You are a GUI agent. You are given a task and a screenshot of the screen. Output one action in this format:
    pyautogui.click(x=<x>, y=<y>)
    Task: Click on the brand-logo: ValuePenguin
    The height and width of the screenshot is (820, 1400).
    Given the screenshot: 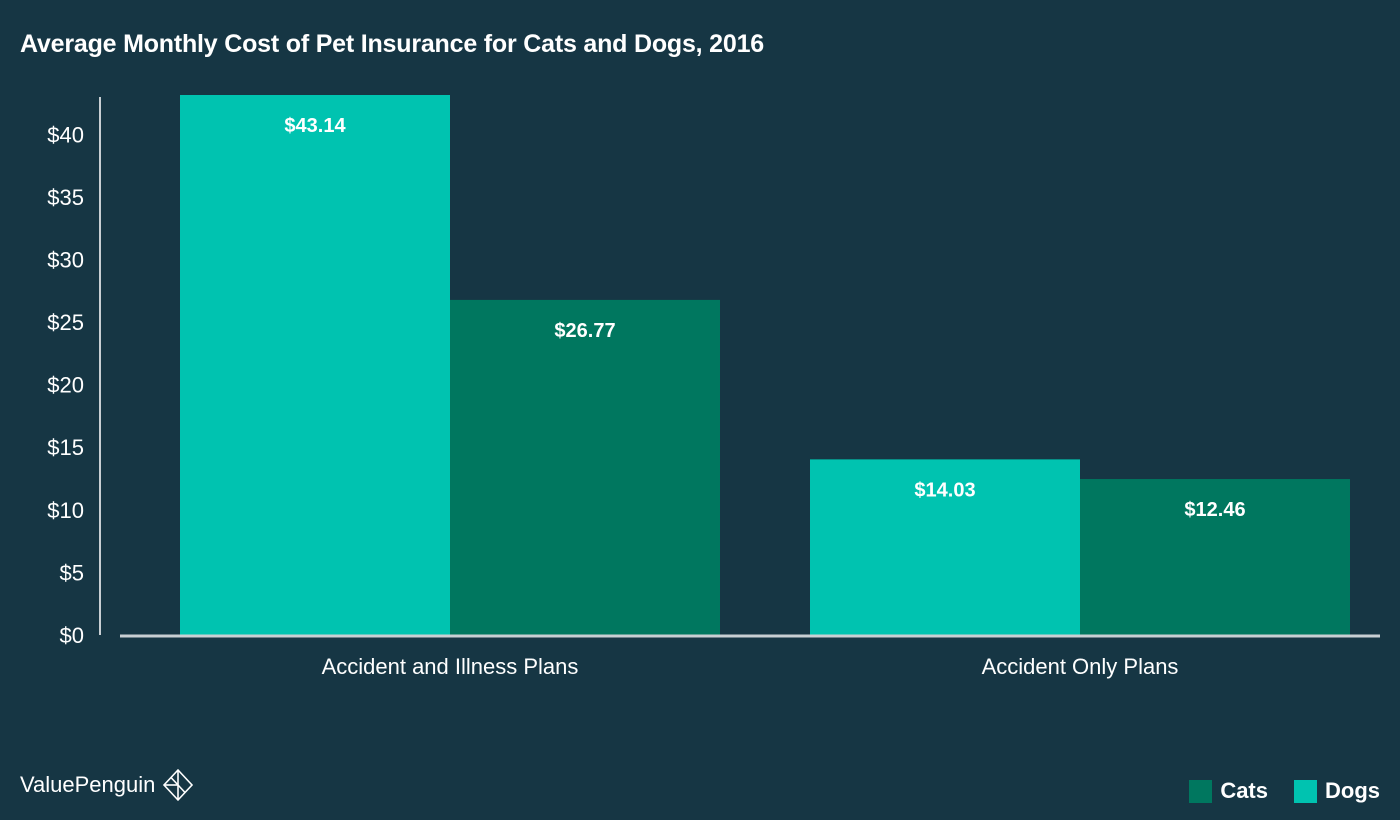 What is the action you would take?
    pyautogui.click(x=107, y=785)
    